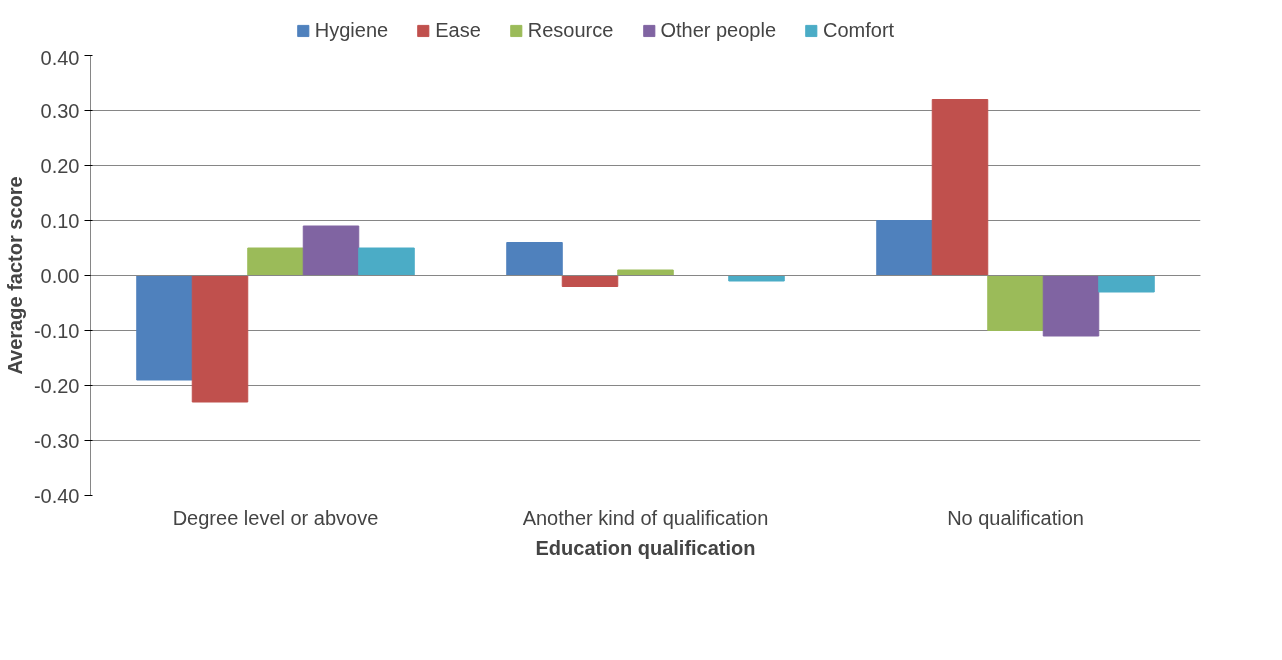 The image size is (1282, 660). What do you see at coordinates (60, 220) in the screenshot?
I see `y-tick-label: 0.10` at bounding box center [60, 220].